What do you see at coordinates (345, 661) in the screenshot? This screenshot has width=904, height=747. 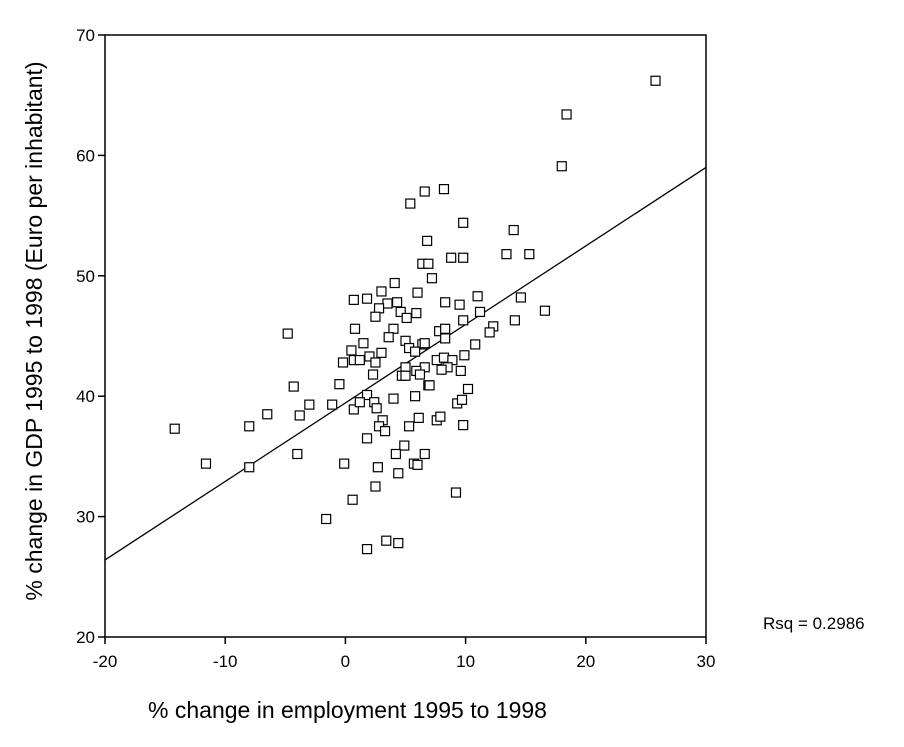 I see `x-tick-label: 0` at bounding box center [345, 661].